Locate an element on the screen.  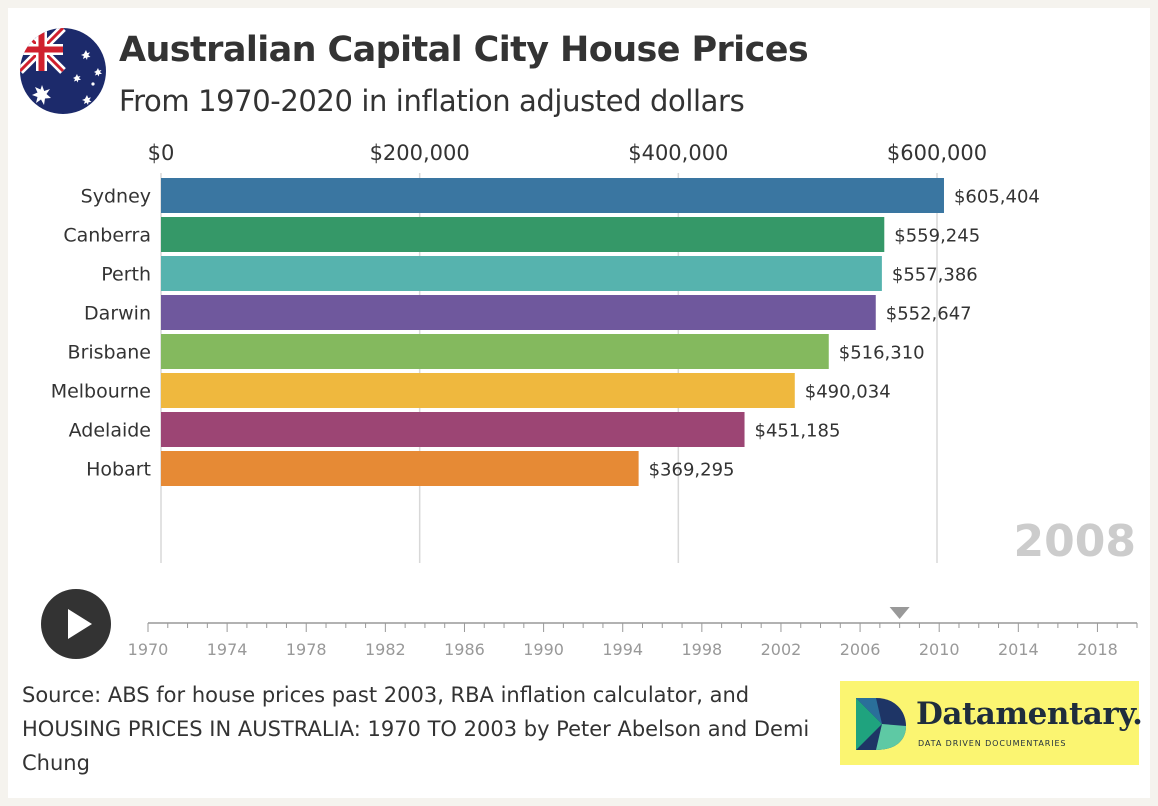
play-button is located at coordinates (76, 624).